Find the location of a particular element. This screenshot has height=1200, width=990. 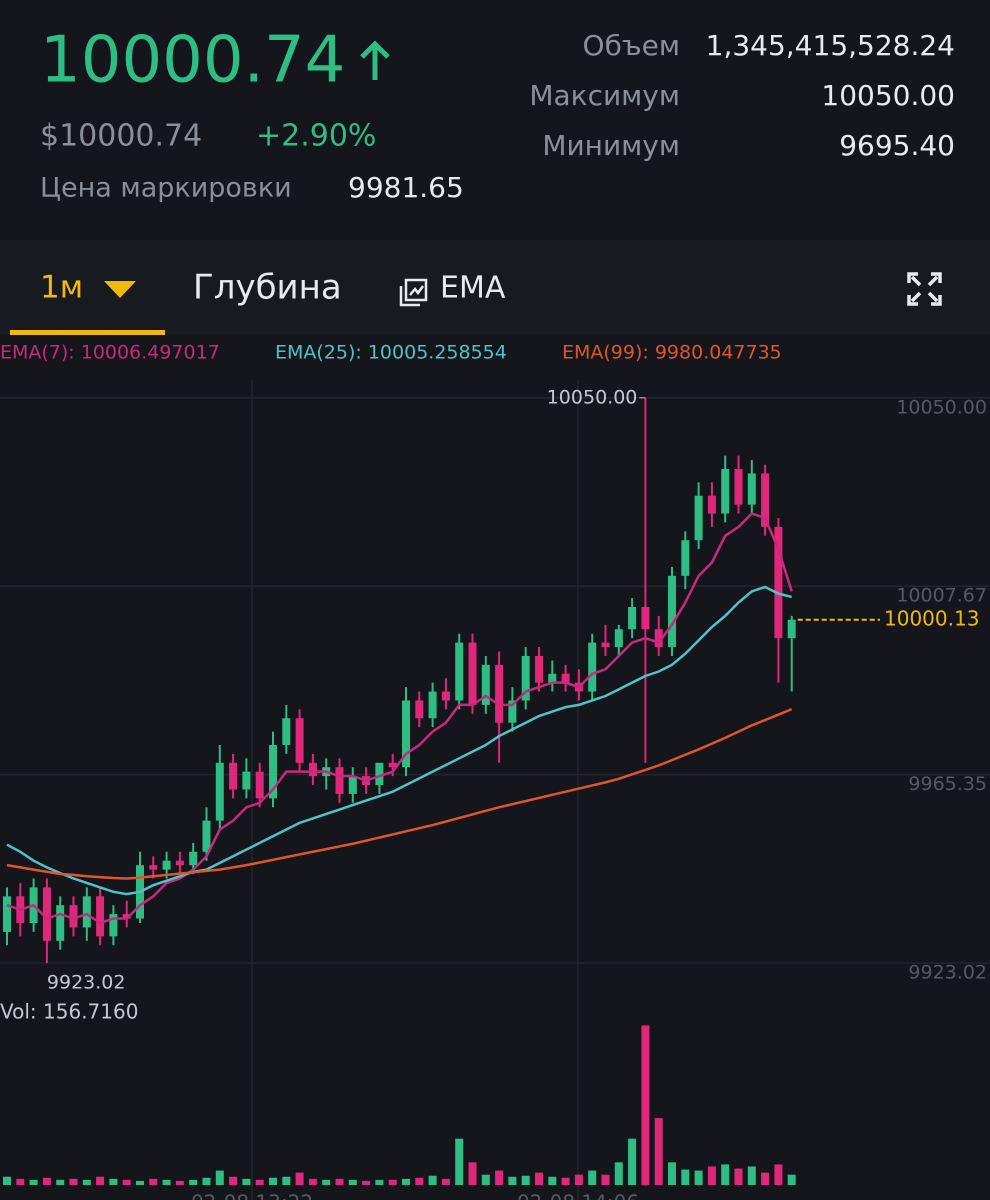

stat-label: Максимум is located at coordinates (604, 95).